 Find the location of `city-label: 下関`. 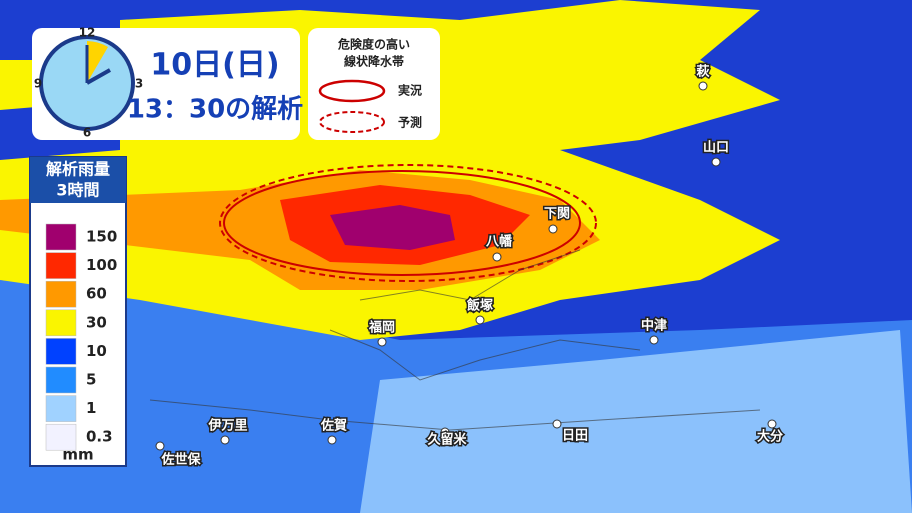

city-label: 下関 is located at coordinates (557, 214).